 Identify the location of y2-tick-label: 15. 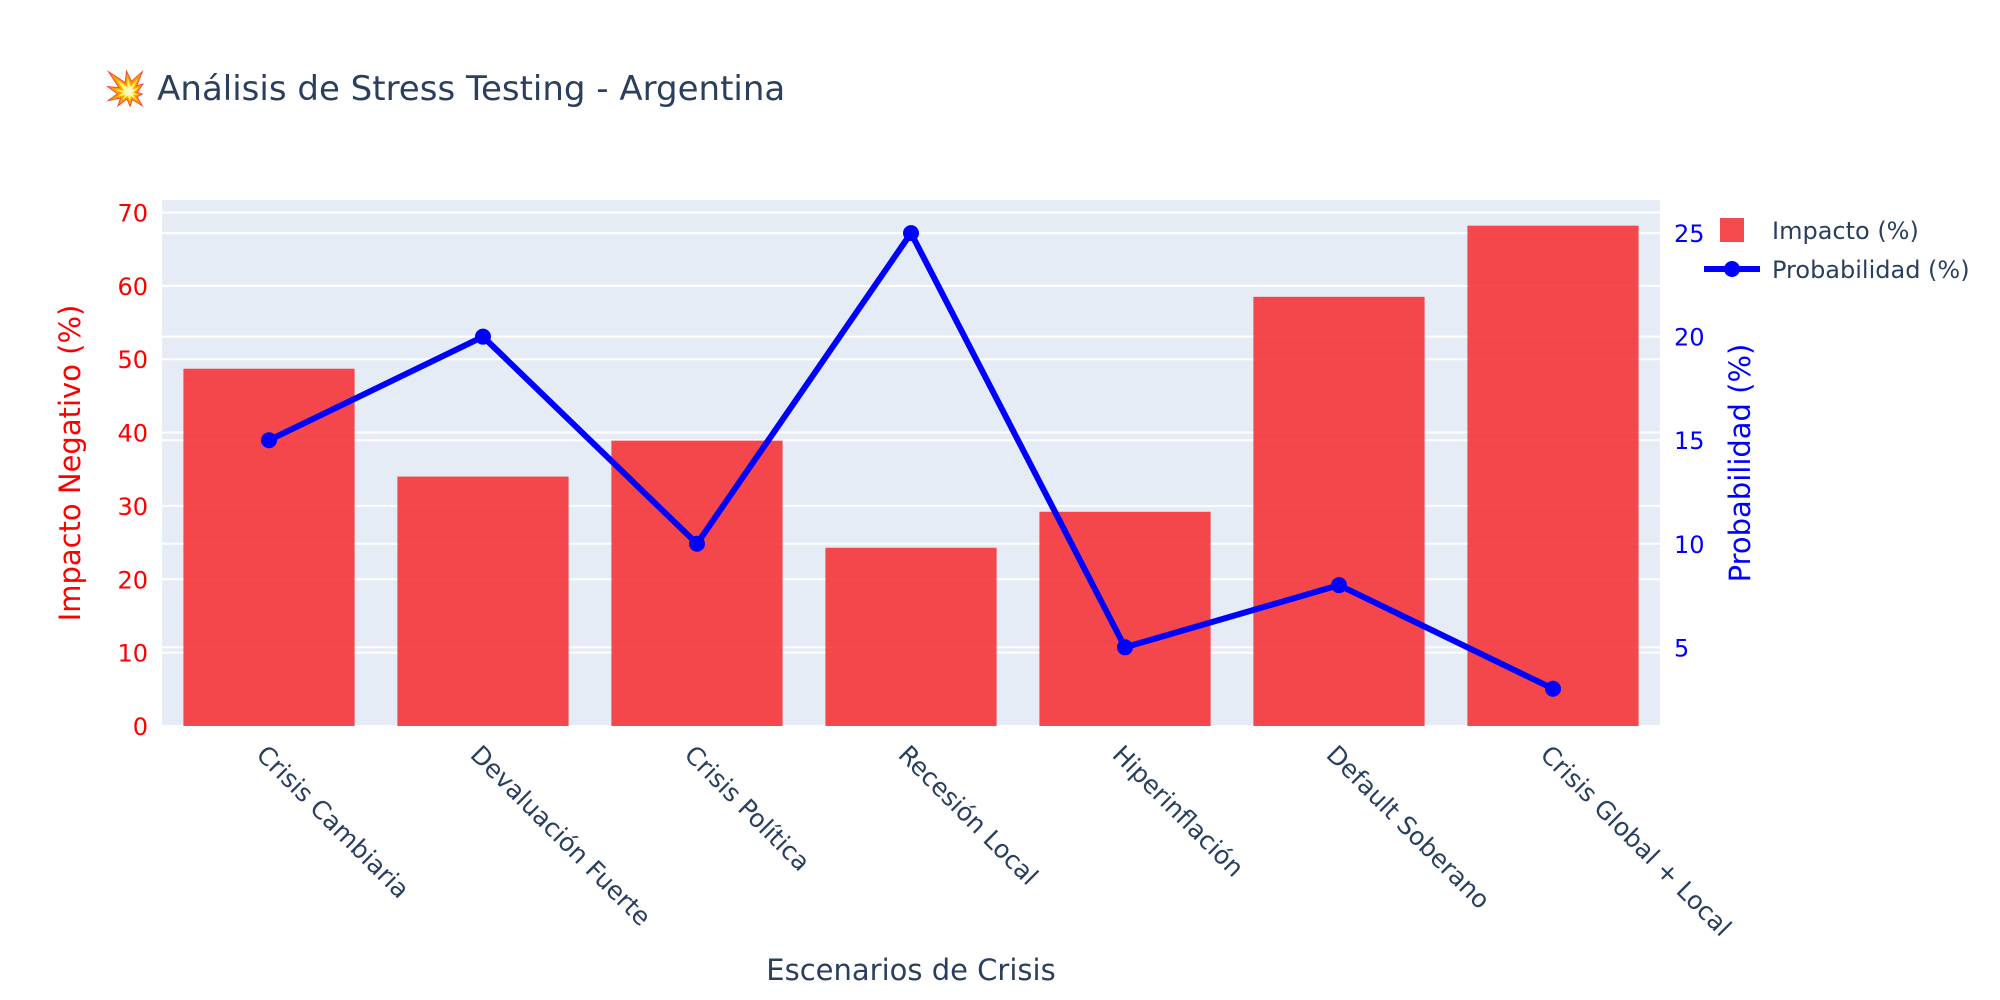
(1689, 441).